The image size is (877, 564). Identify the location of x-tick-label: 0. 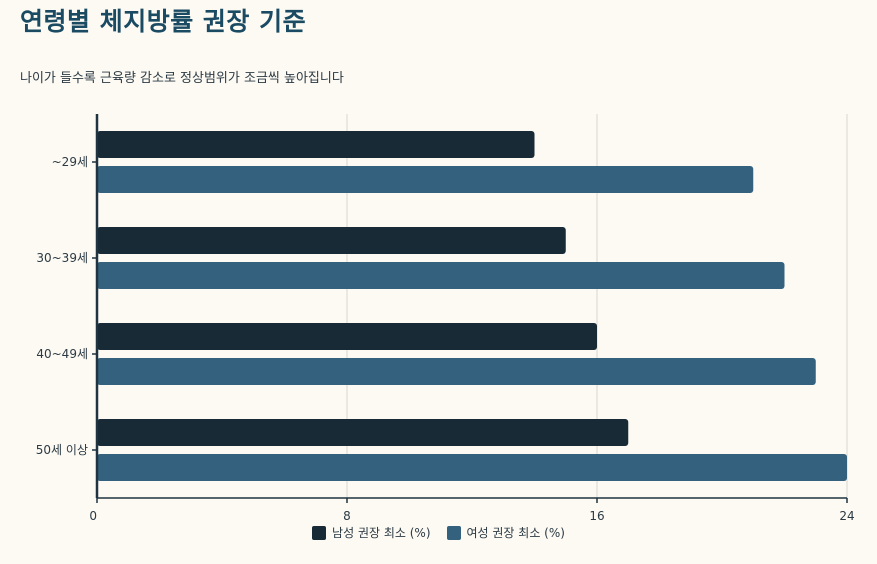
(93, 516).